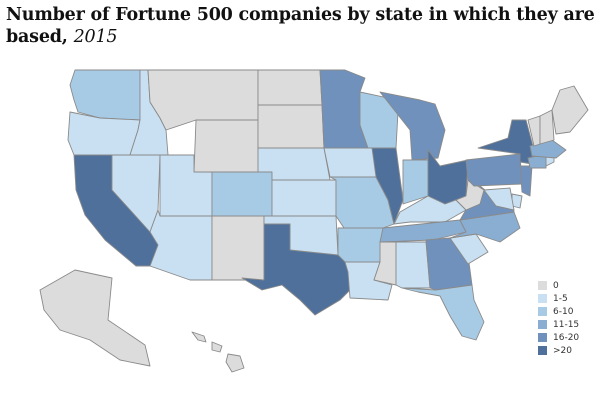  Describe the element at coordinates (415, 182) in the screenshot. I see `state-in` at that location.